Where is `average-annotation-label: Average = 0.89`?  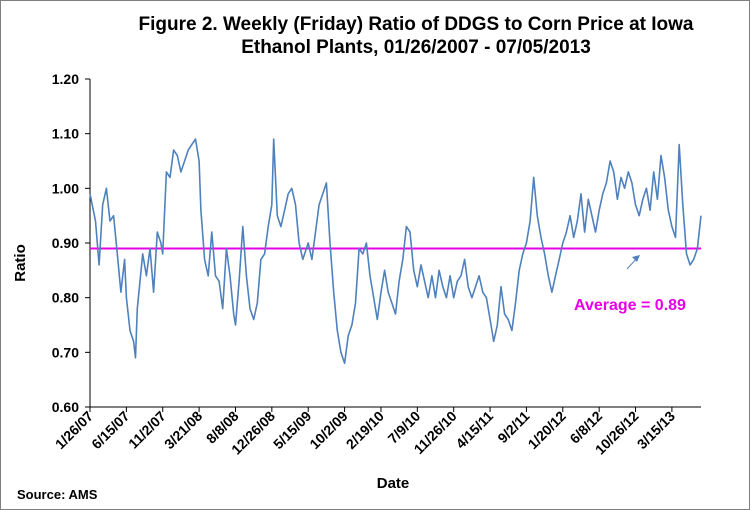
average-annotation-label: Average = 0.89 is located at coordinates (630, 305).